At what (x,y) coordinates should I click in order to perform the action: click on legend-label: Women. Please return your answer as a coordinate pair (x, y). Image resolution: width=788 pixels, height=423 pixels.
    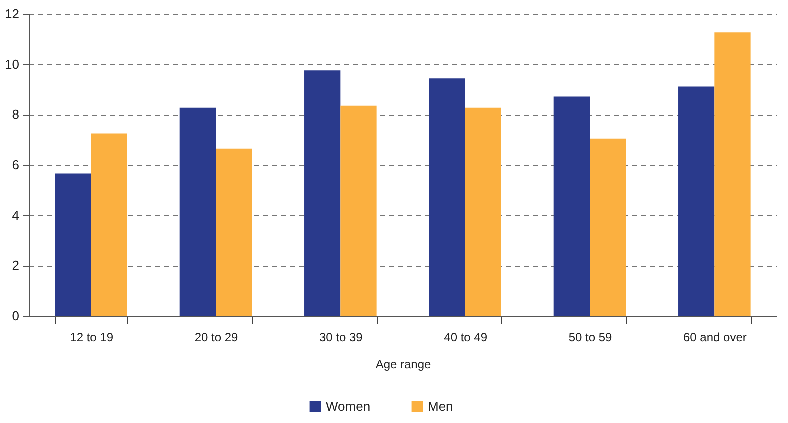
    Looking at the image, I should click on (348, 406).